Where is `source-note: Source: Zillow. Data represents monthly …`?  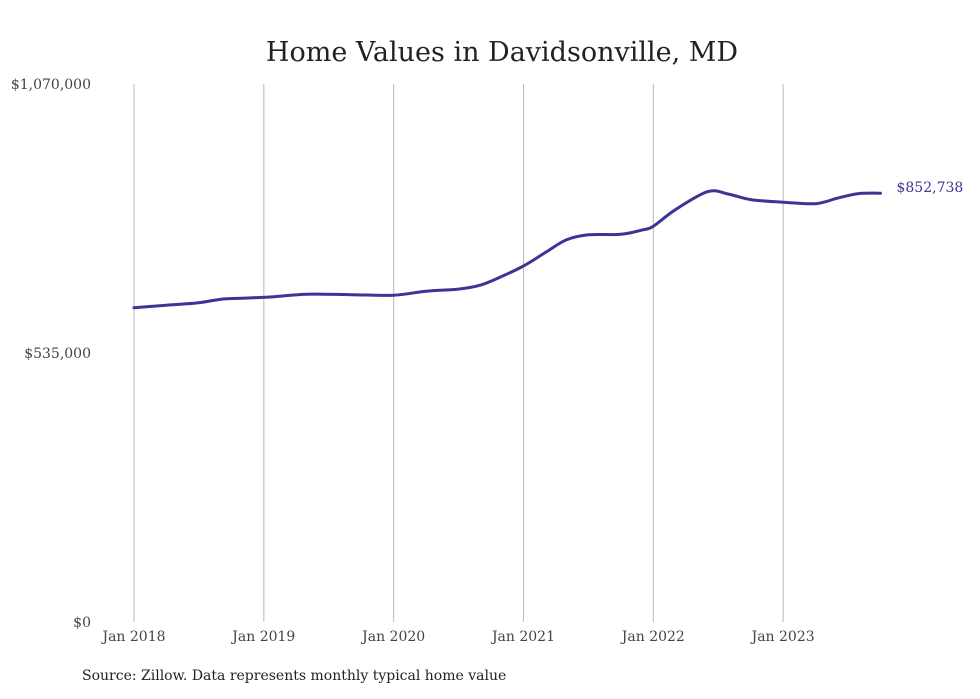
source-note: Source: Zillow. Data represents monthly … is located at coordinates (294, 676).